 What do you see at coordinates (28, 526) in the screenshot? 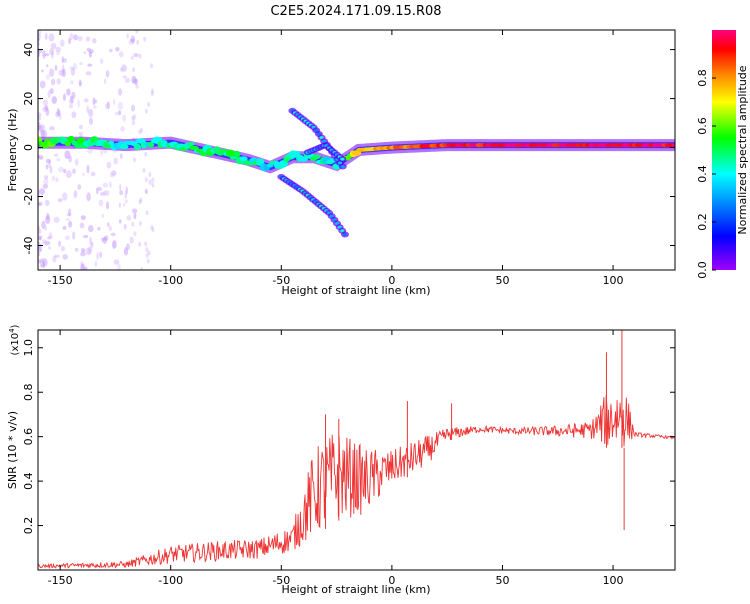
I see `y-tick-label: 0.2` at bounding box center [28, 526].